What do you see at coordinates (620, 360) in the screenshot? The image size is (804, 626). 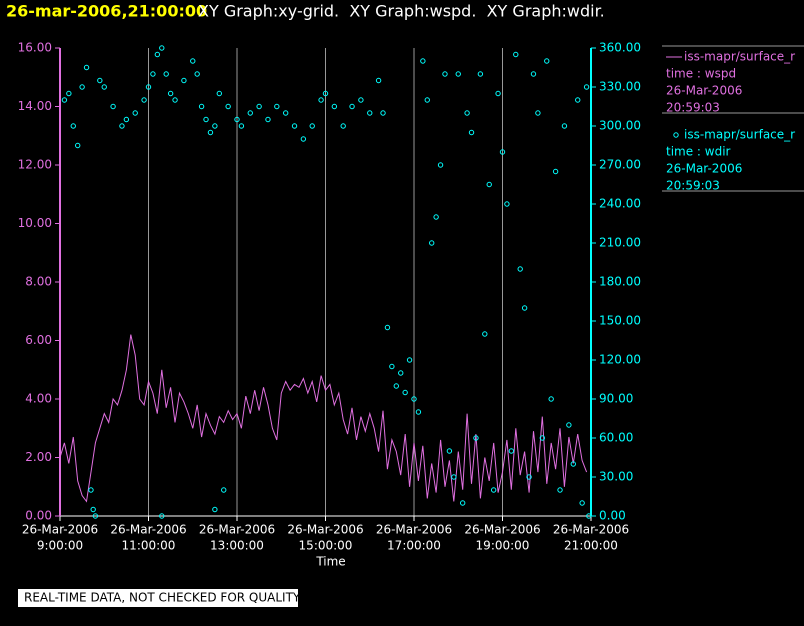 I see `y2-tick-label: 120.00` at bounding box center [620, 360].